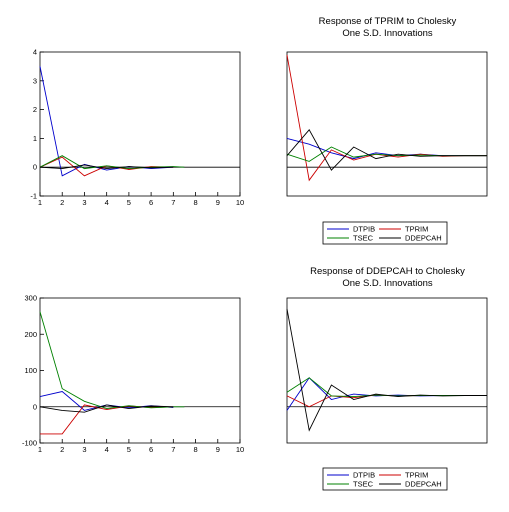 Image resolution: width=509 pixels, height=512 pixels. What do you see at coordinates (151, 449) in the screenshot?
I see `x-tick-label-p3-6: 6` at bounding box center [151, 449].